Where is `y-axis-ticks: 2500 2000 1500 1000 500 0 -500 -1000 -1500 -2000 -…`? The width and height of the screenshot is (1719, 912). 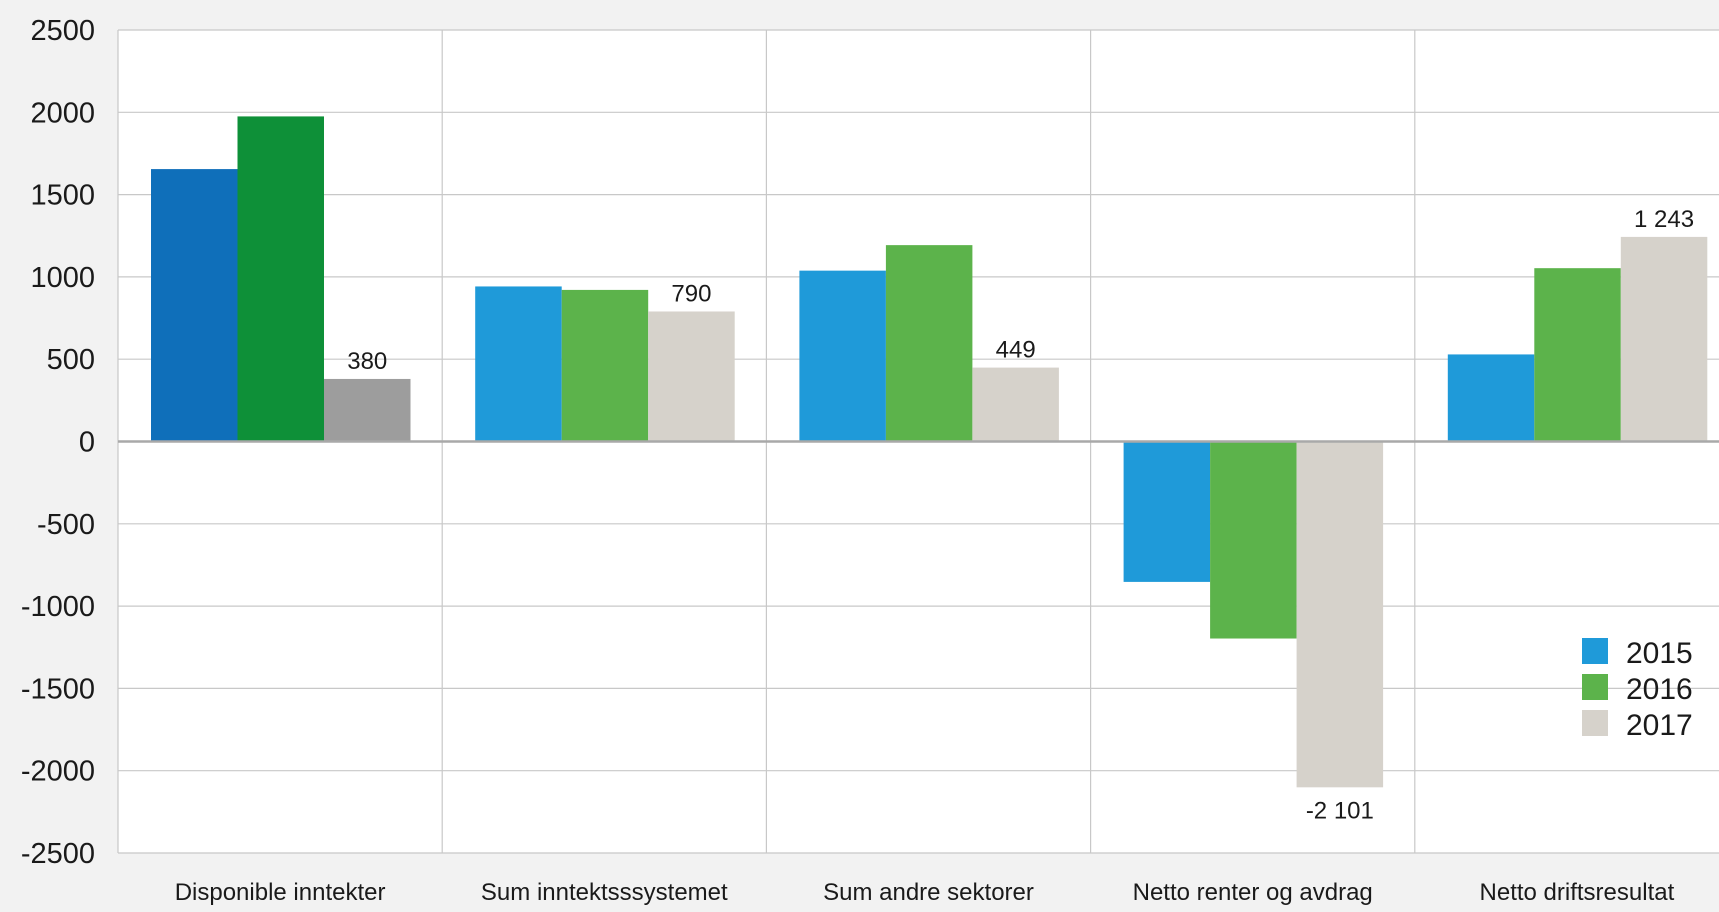 y-axis-ticks: 2500 2000 1500 1000 500 0 -500 -1000 -1500 -2000 -… is located at coordinates (58, 442).